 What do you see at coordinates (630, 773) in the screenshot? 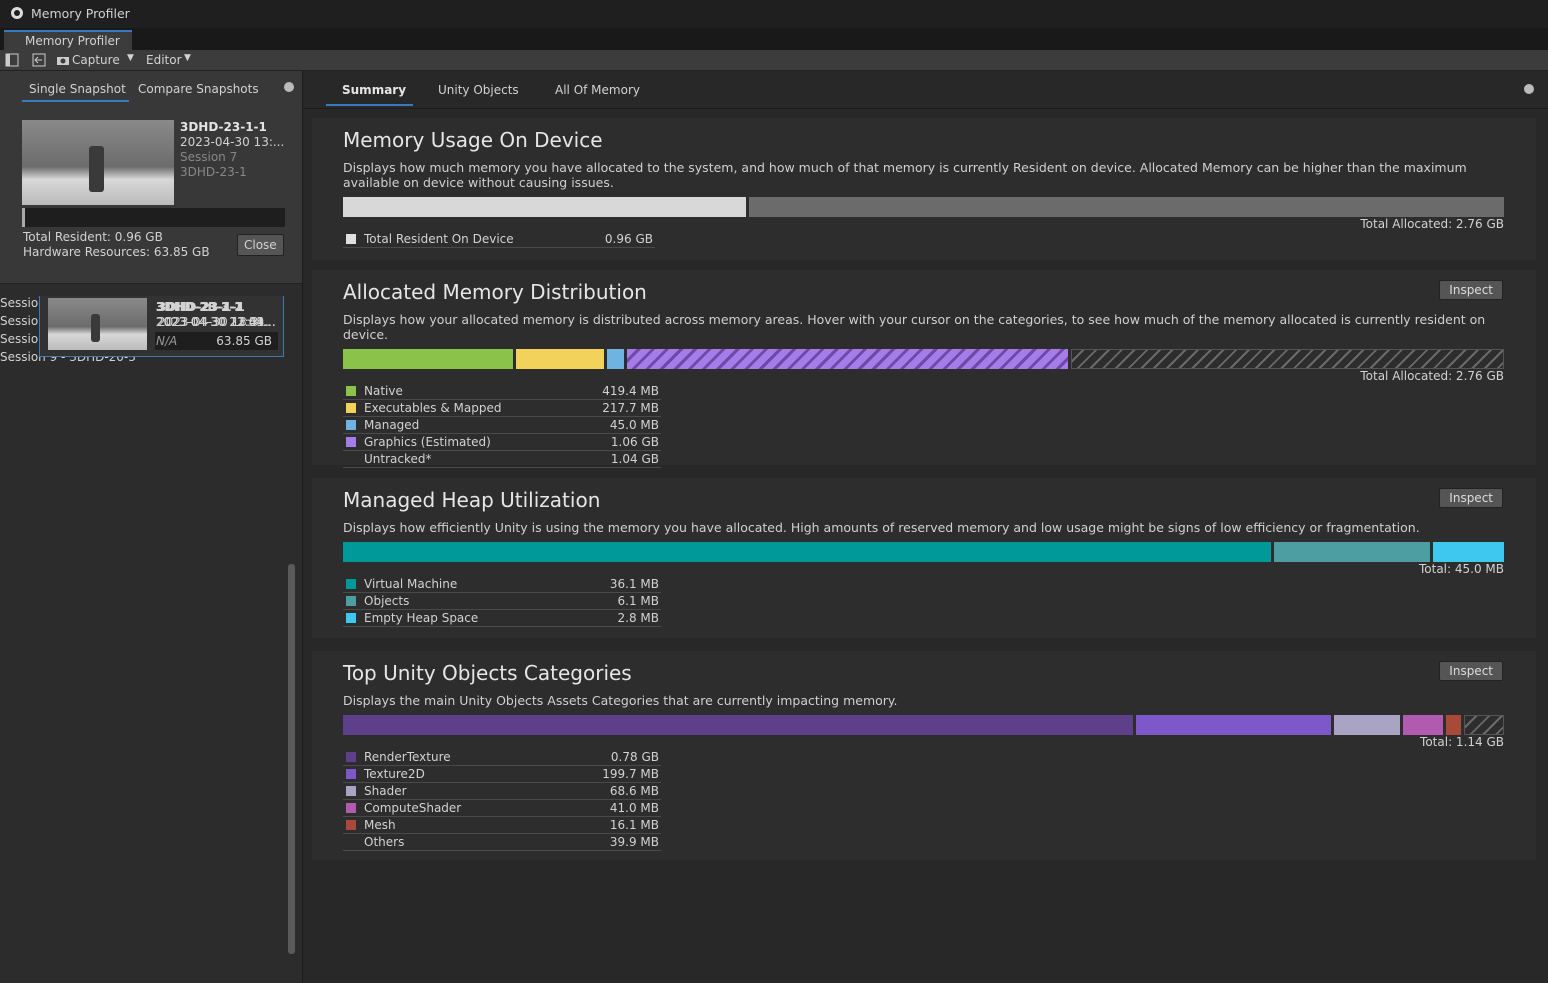
I see `legend-value: 199.7 MB` at bounding box center [630, 773].